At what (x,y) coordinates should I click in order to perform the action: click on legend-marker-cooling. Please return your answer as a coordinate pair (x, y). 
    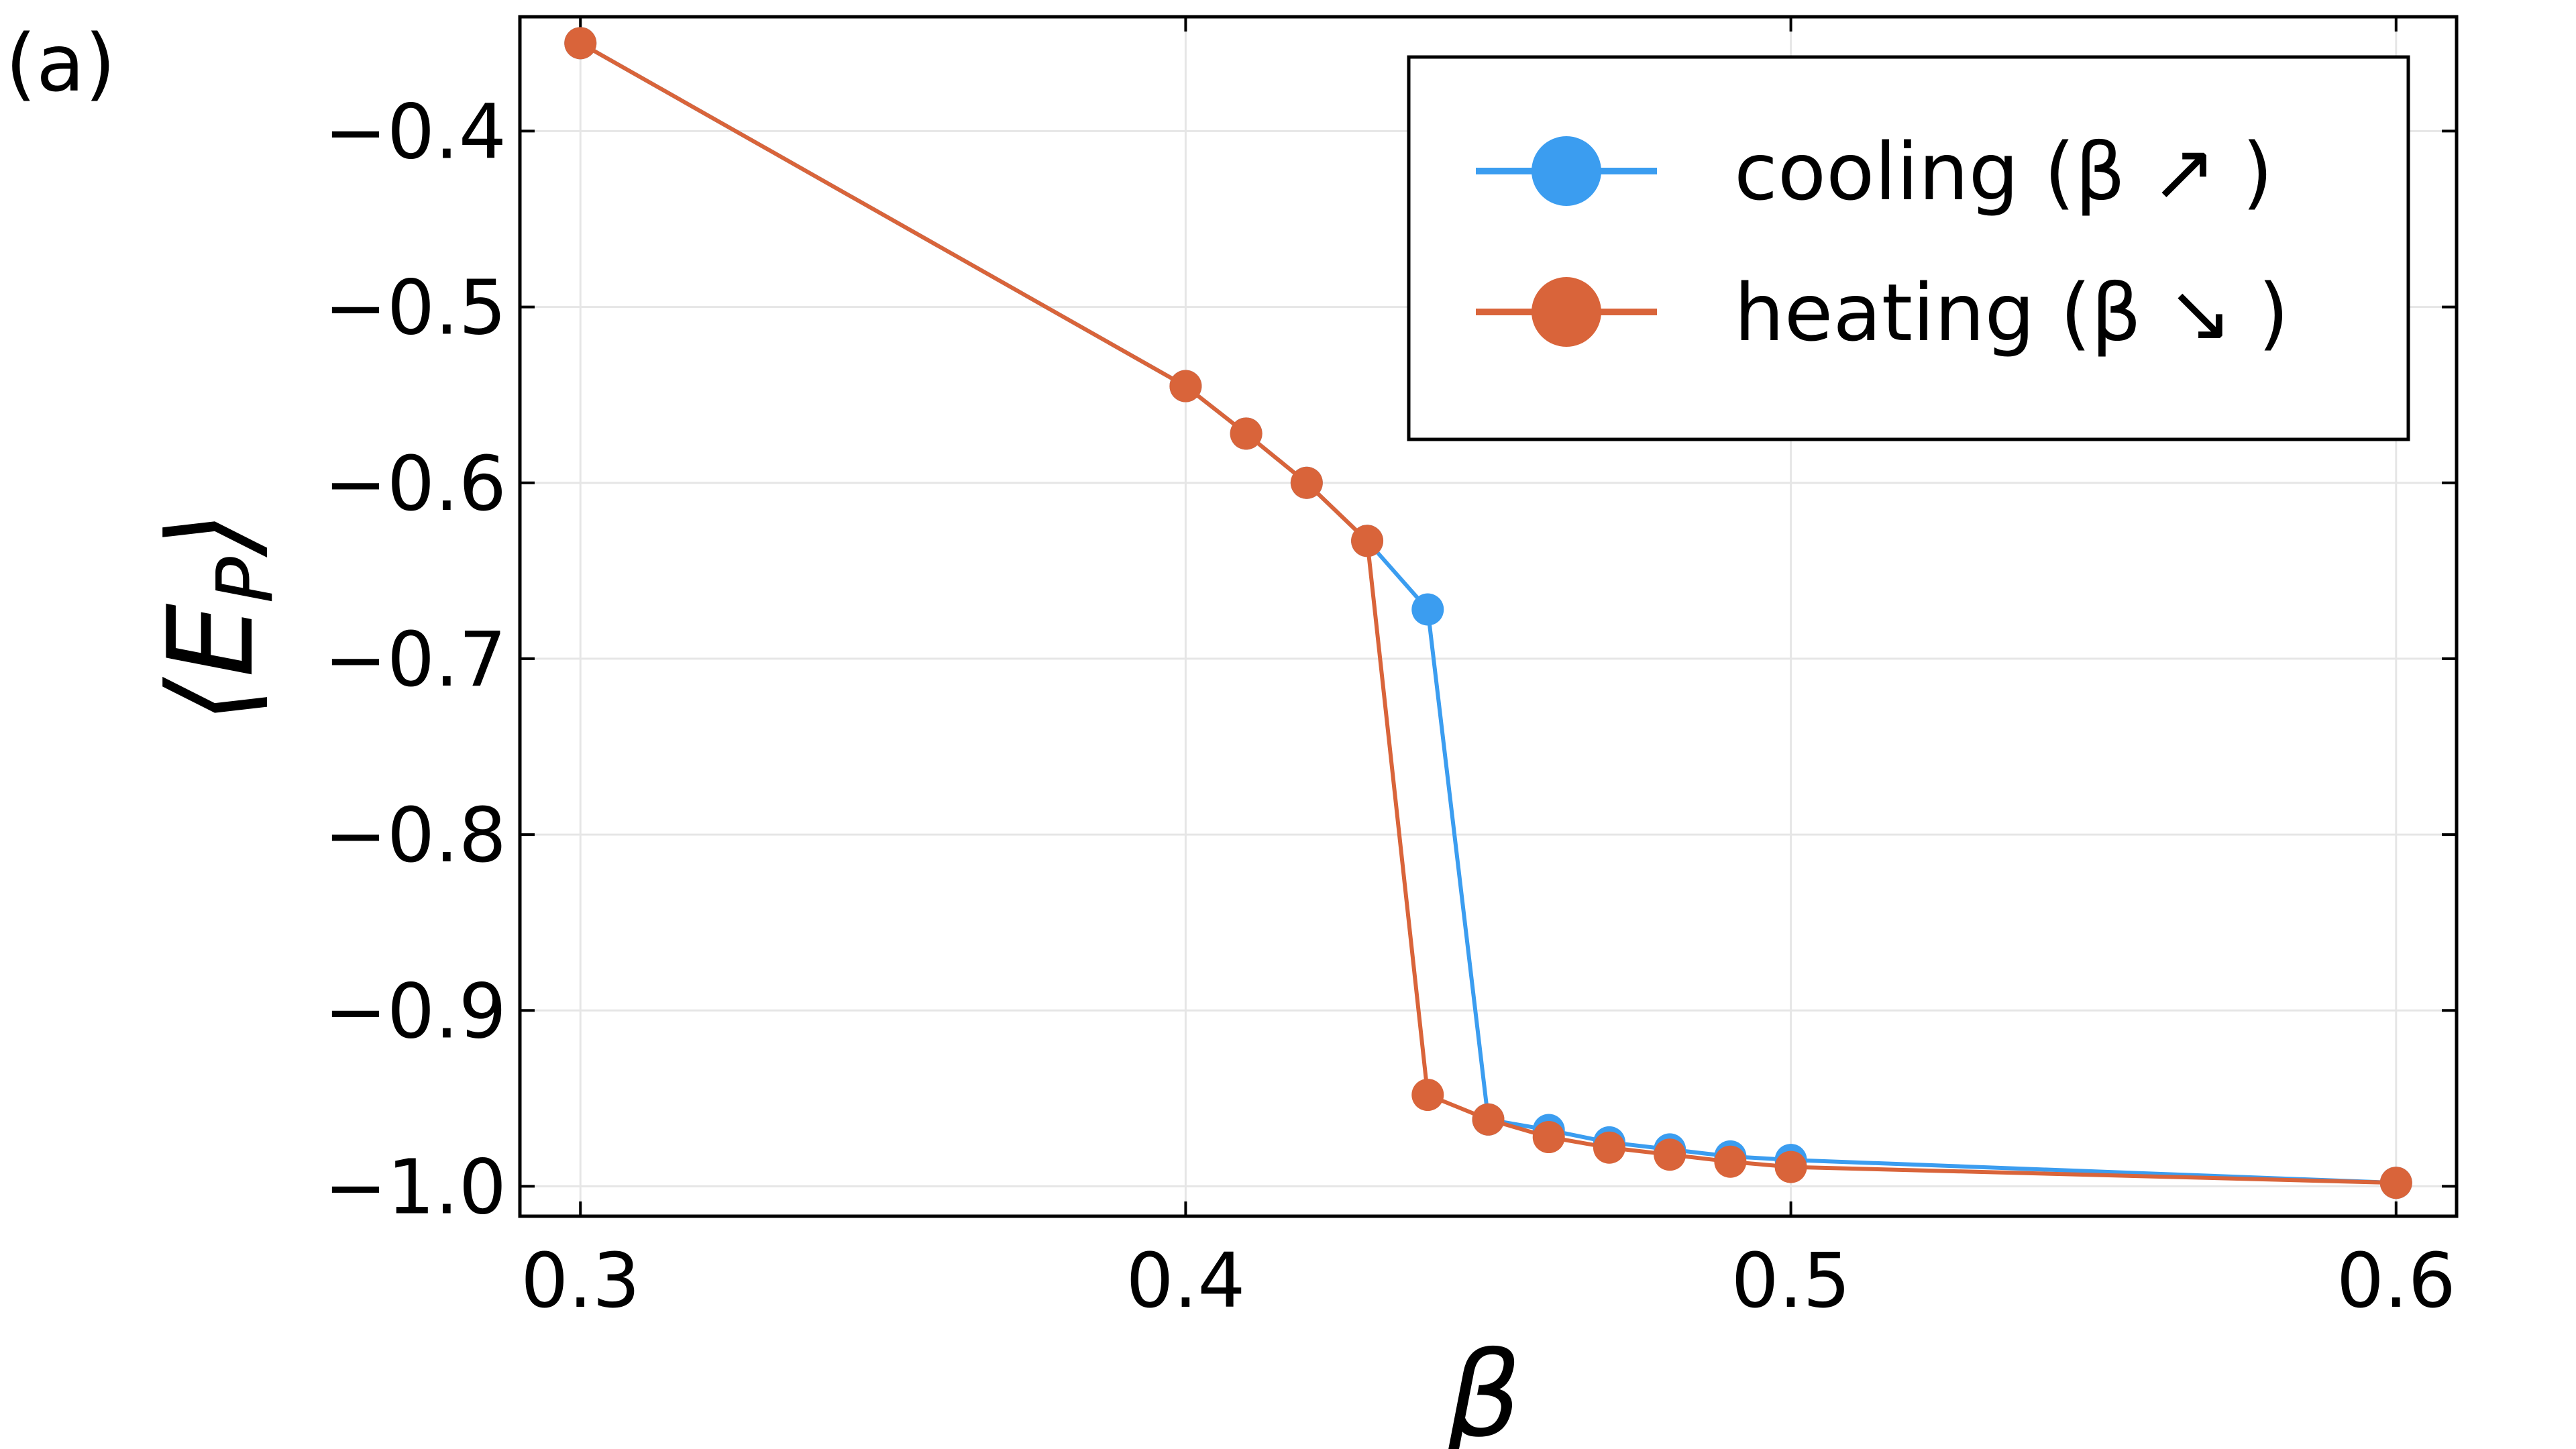
    Looking at the image, I should click on (1566, 171).